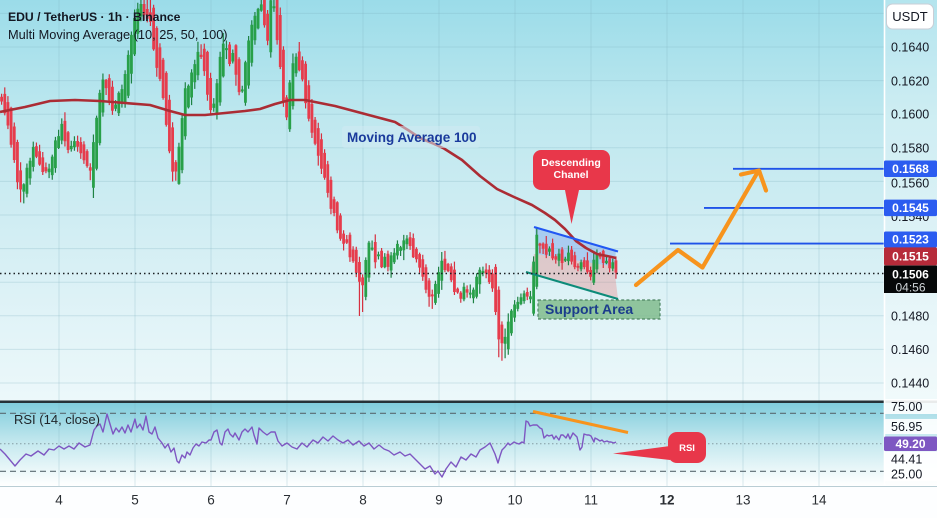  What do you see at coordinates (910, 115) in the screenshot?
I see `svg-text: 0.1600` at bounding box center [910, 115].